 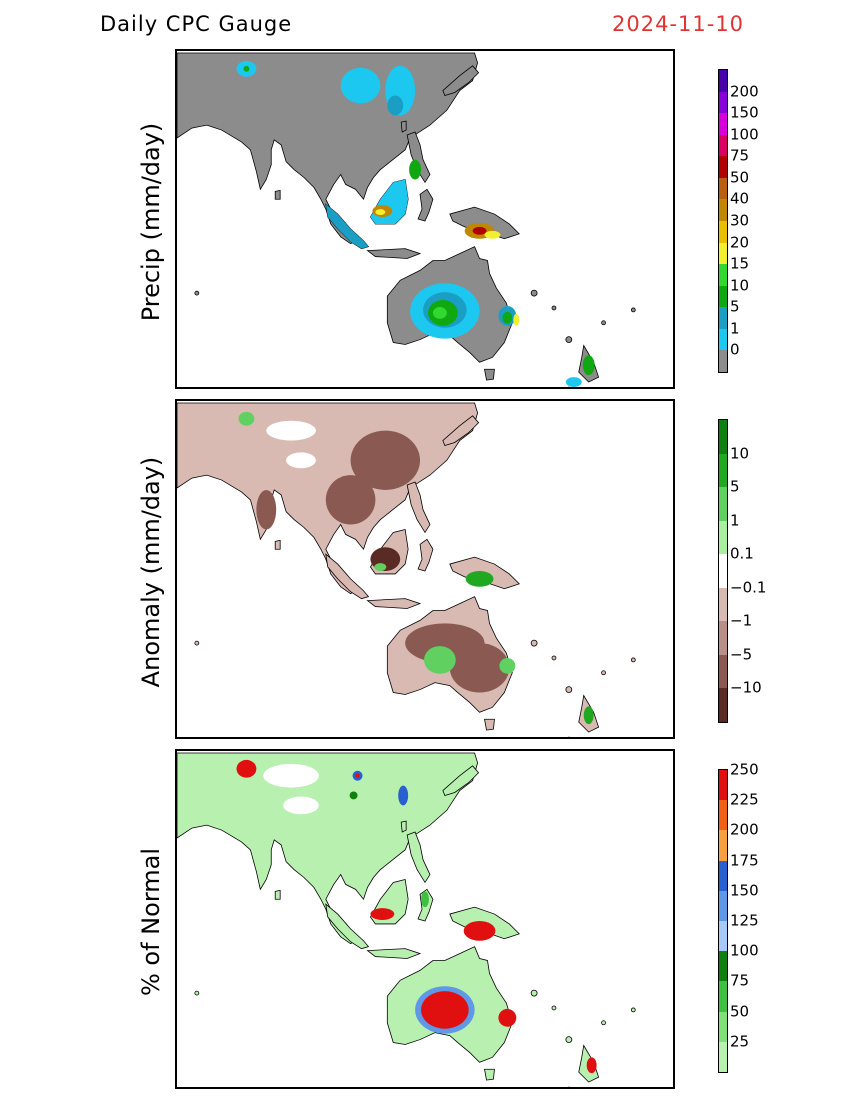 What do you see at coordinates (151, 572) in the screenshot?
I see `anomaly-axis-label: Anomaly (mm/day)` at bounding box center [151, 572].